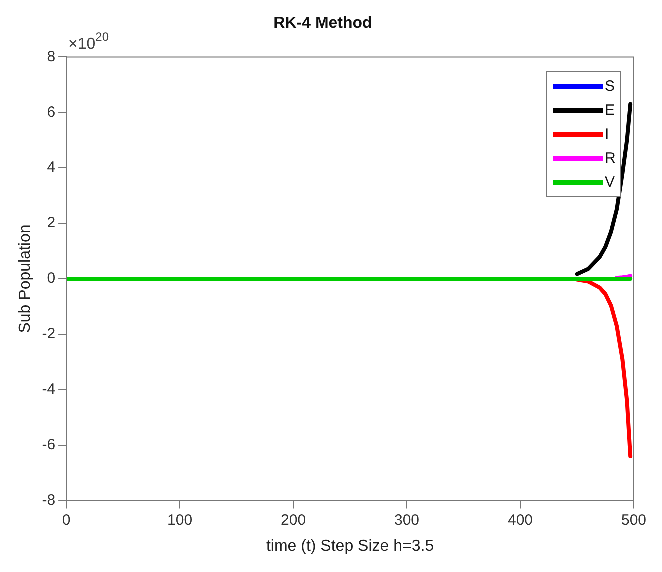 The image size is (662, 572). I want to click on y-tick-label: 4, so click(51, 167).